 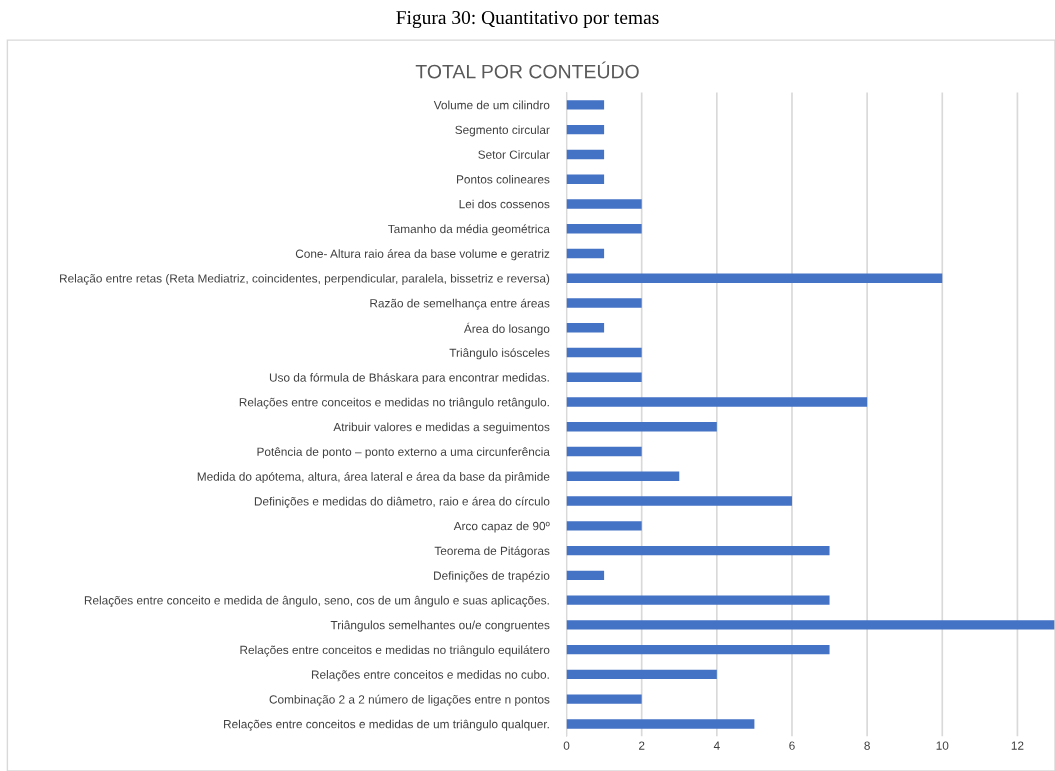 I want to click on y-tick-label: Medida do apótema, altura, área lateral e área da base da pirâmide, so click(x=373, y=477).